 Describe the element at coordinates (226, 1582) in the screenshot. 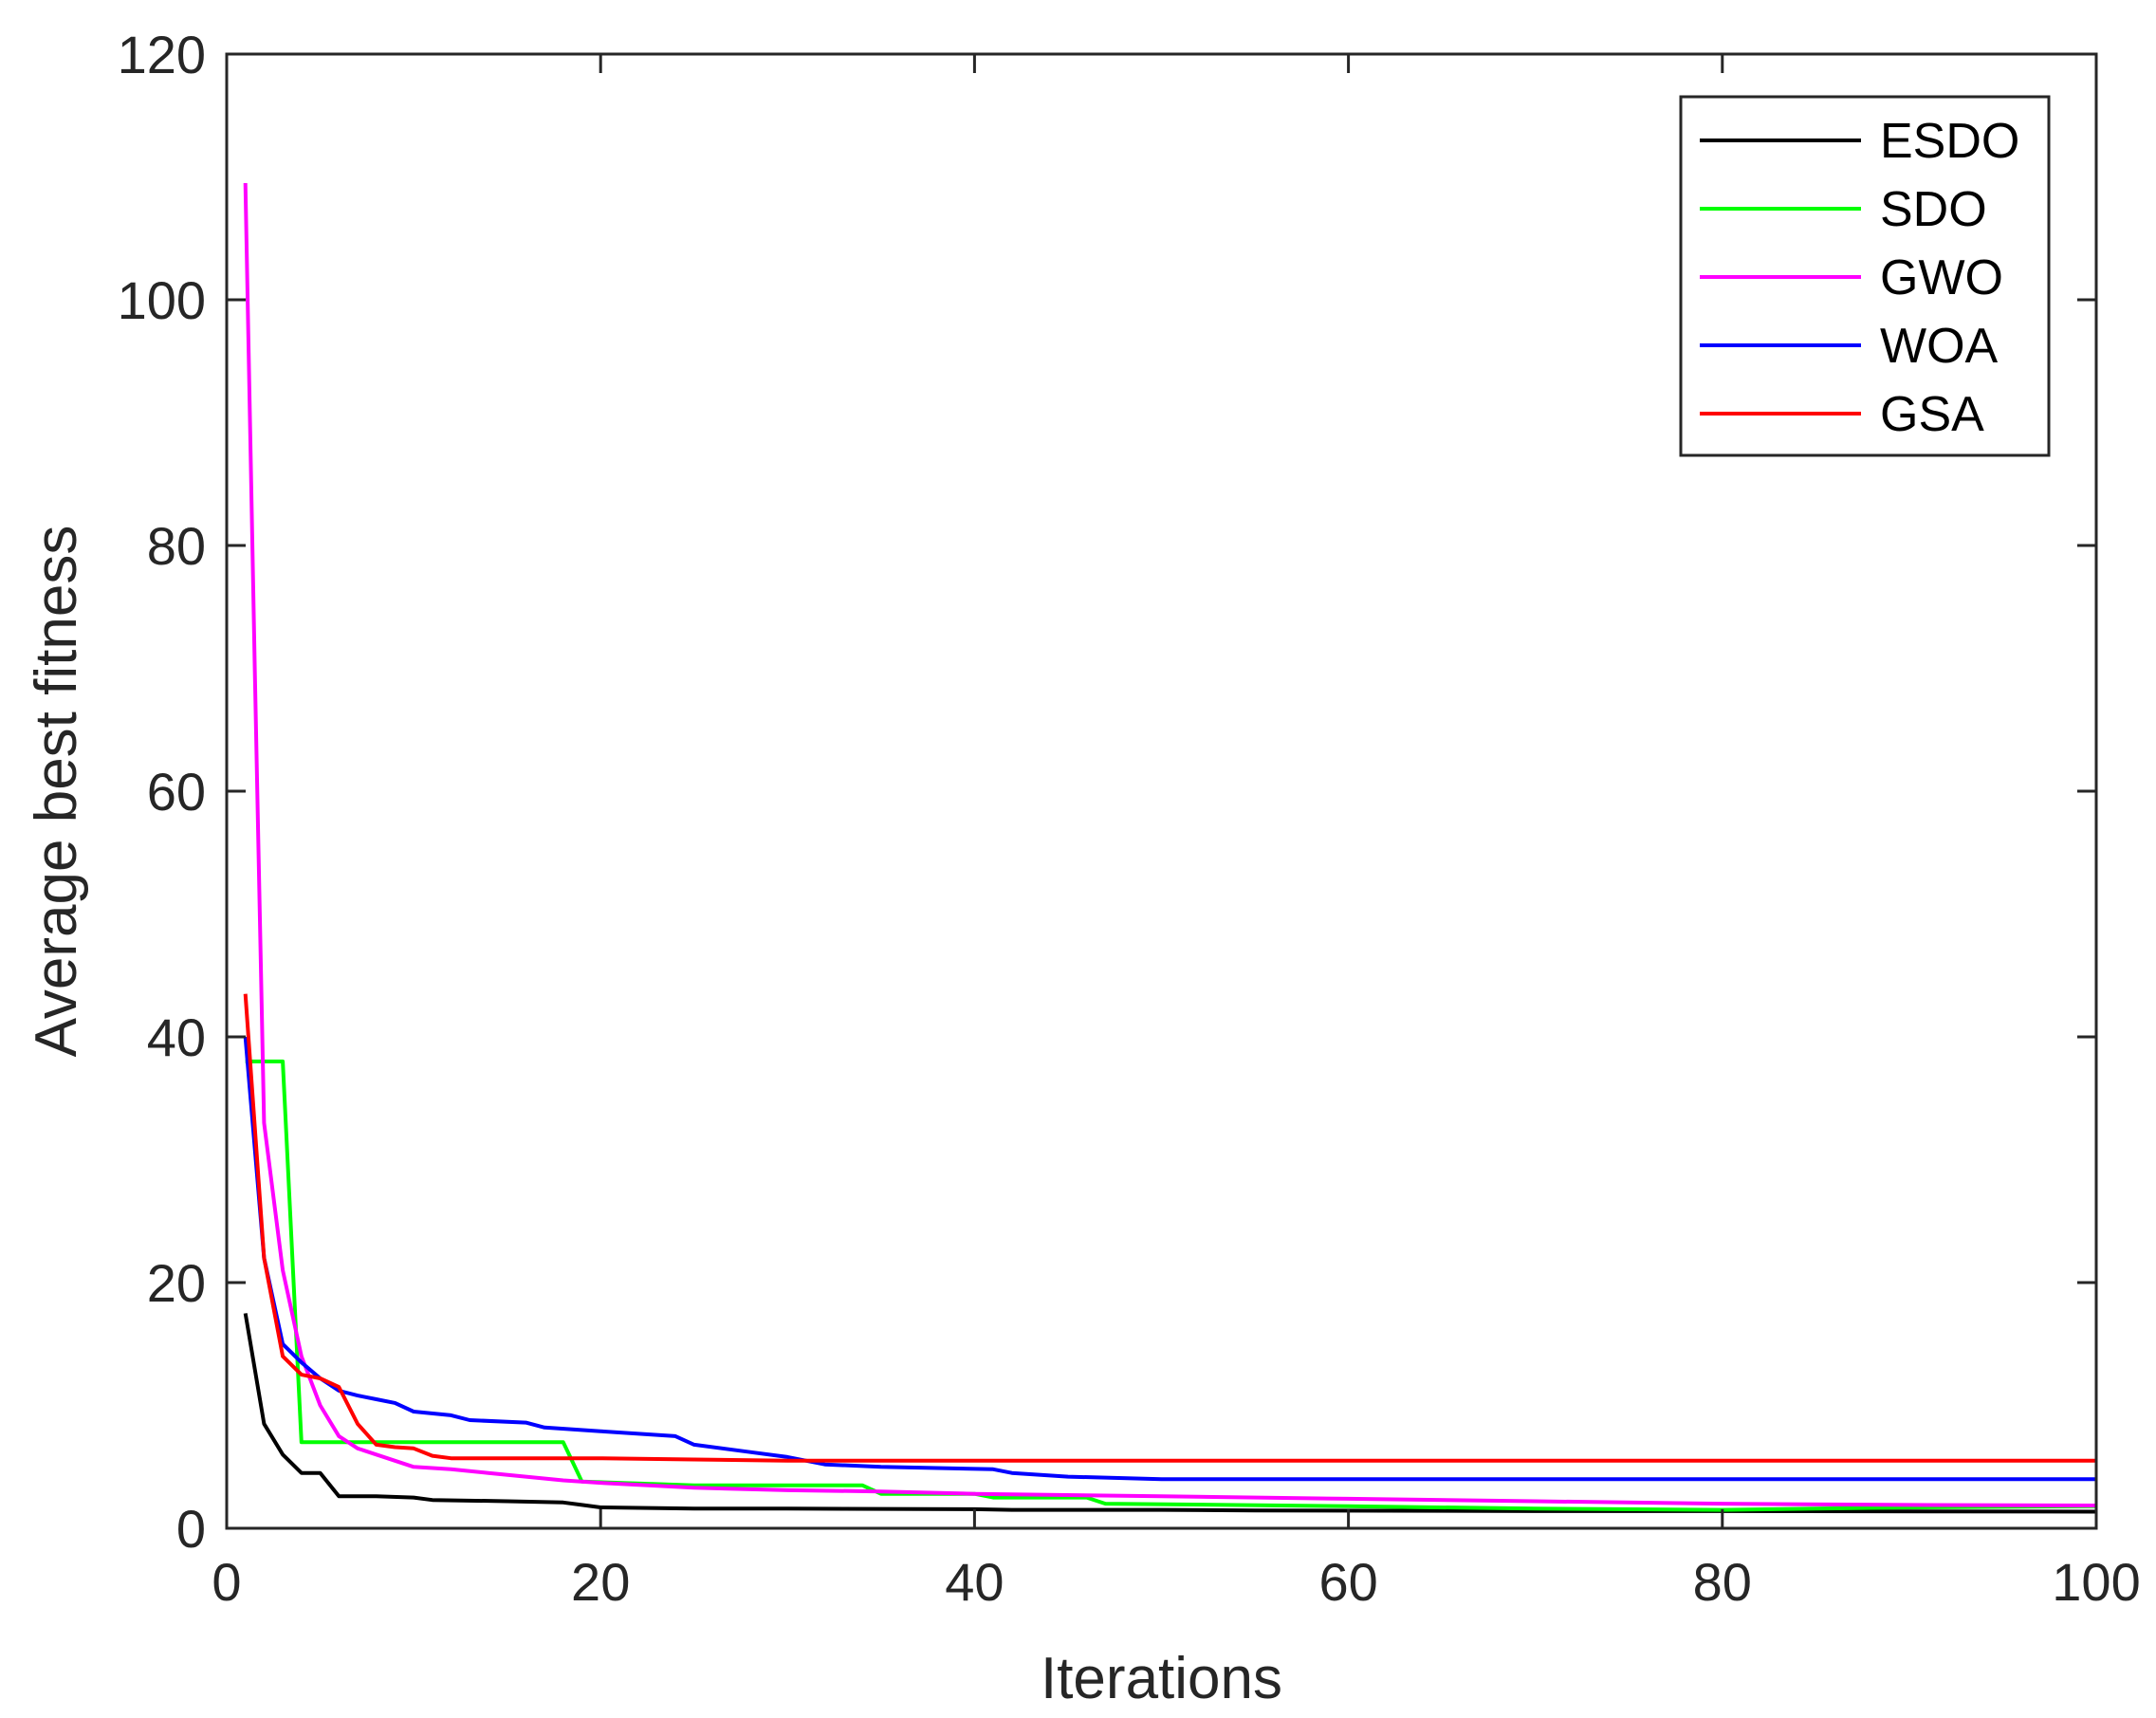

I see `x-tick-label: 0` at that location.